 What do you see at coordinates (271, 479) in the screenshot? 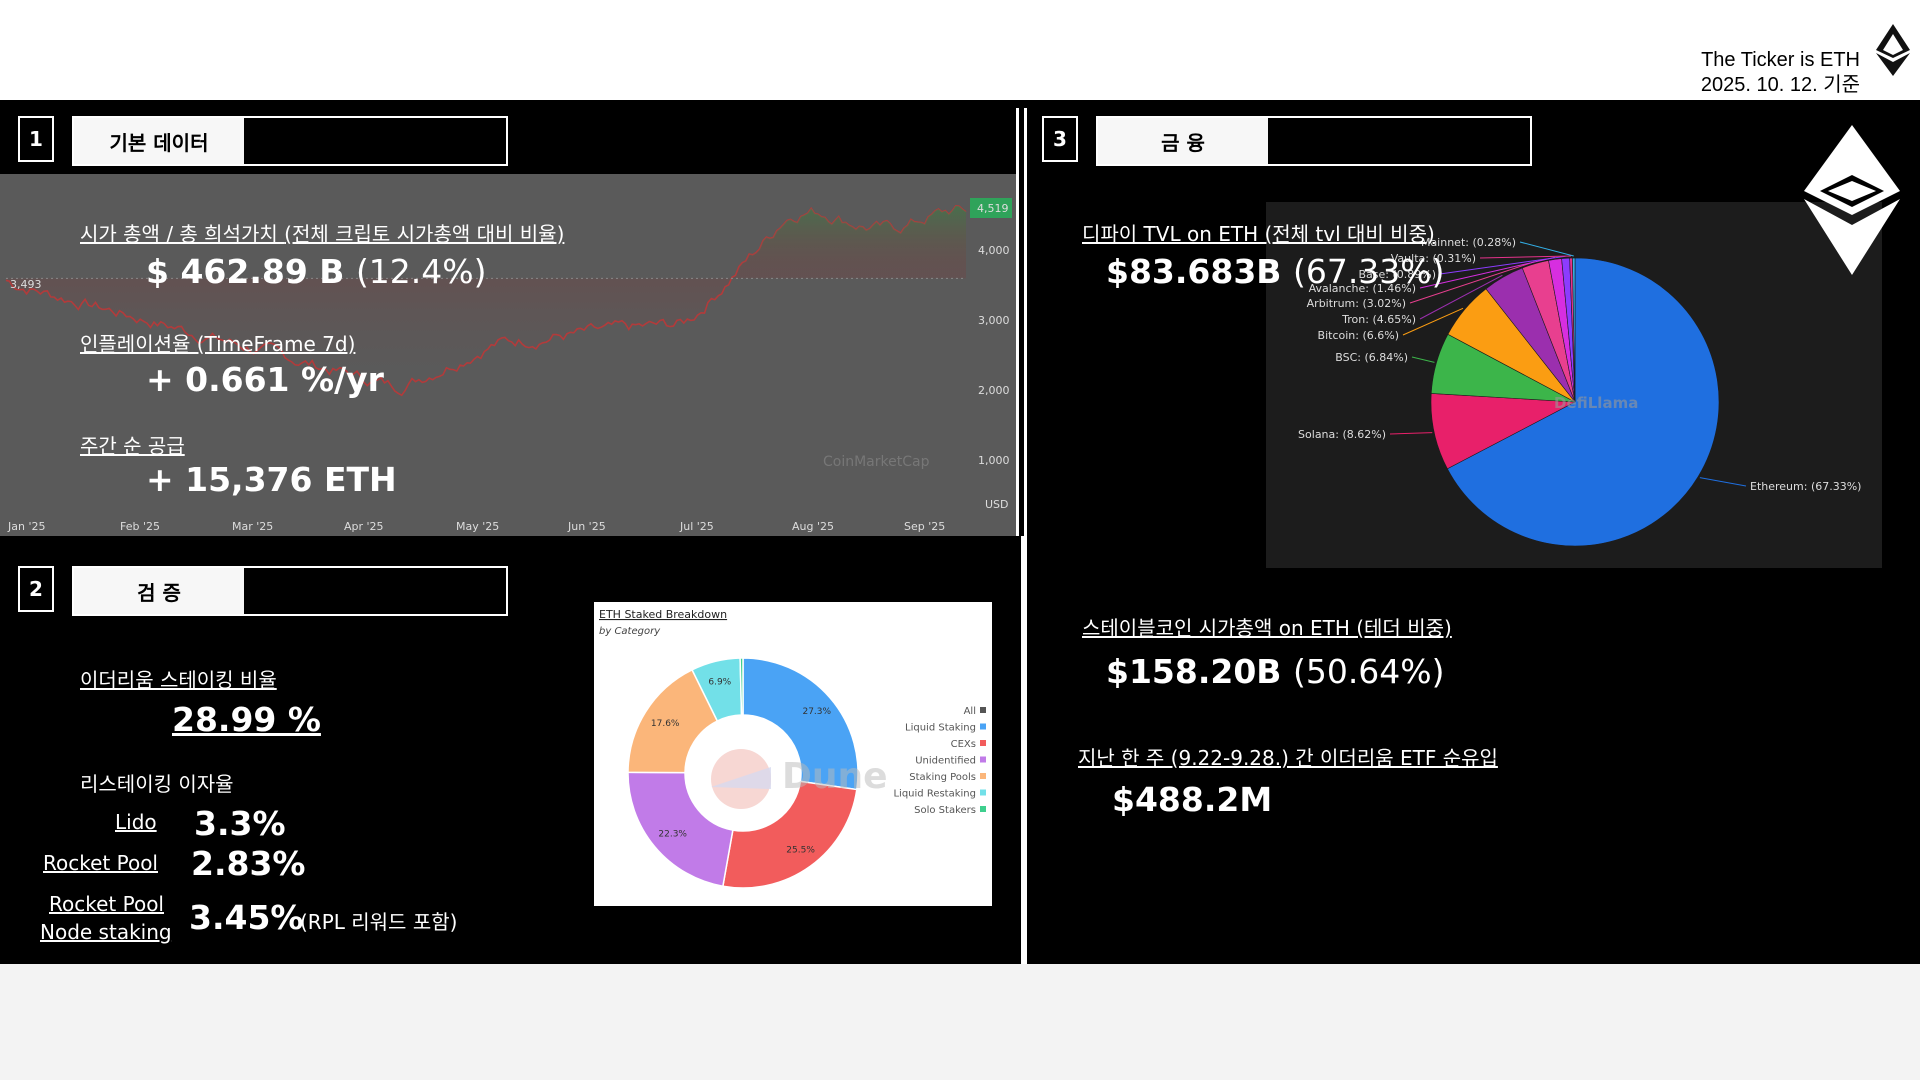
I see `supply-value: + 15,376 ETH` at bounding box center [271, 479].